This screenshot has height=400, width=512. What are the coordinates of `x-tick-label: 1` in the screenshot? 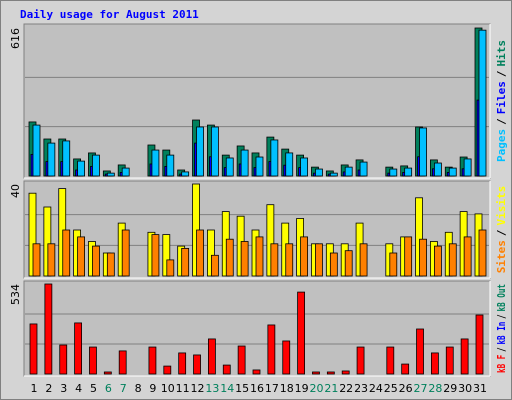 It's located at (34, 388).